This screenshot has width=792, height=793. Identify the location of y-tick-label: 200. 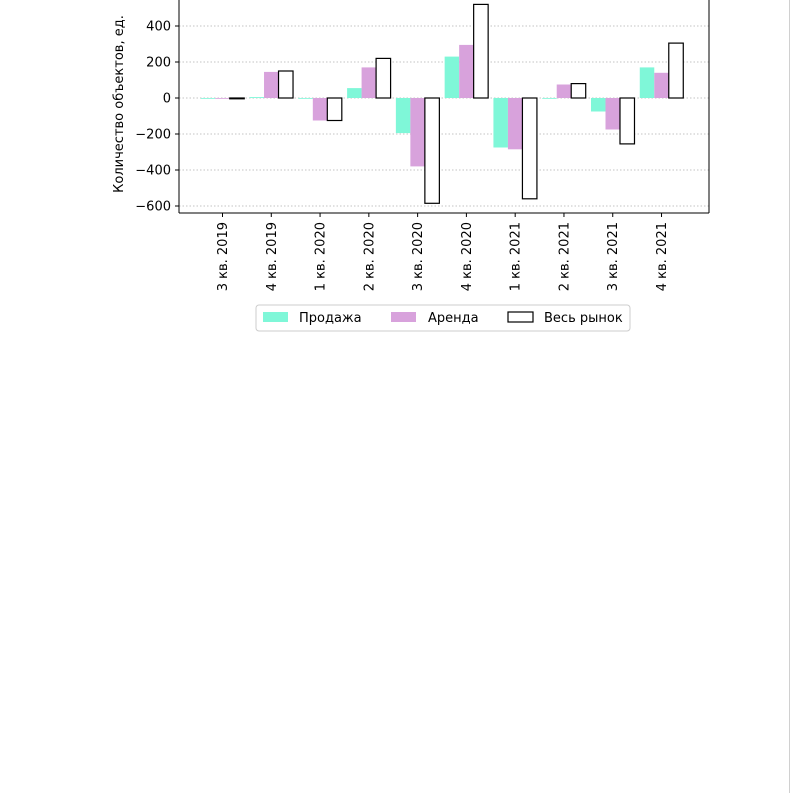
(158, 63).